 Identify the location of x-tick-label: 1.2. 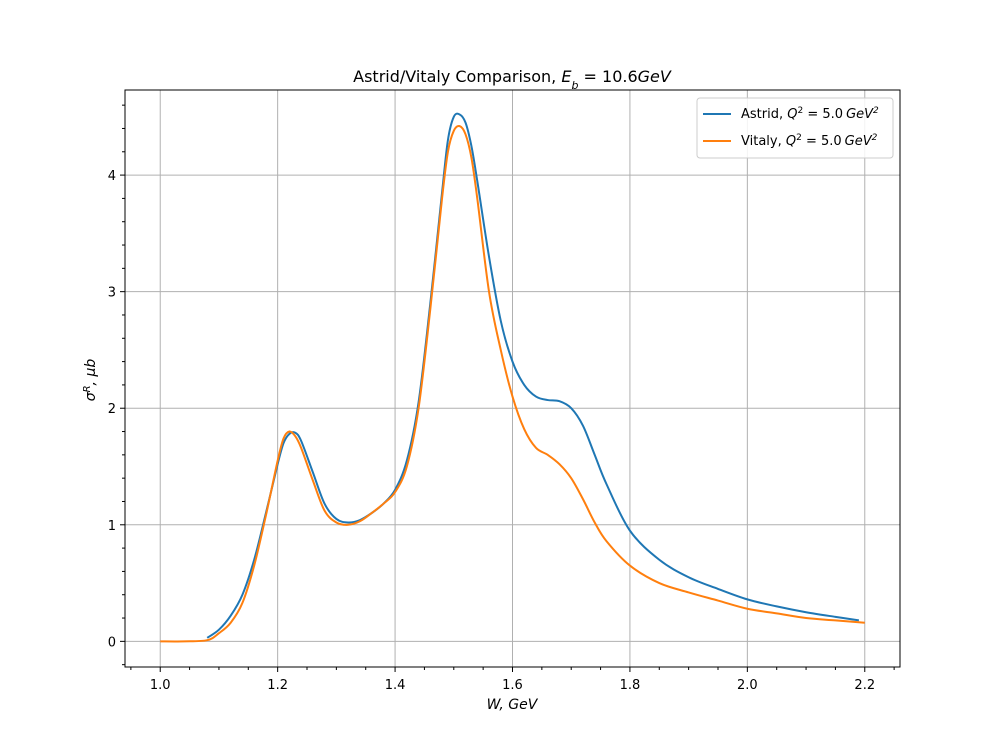
(277, 685).